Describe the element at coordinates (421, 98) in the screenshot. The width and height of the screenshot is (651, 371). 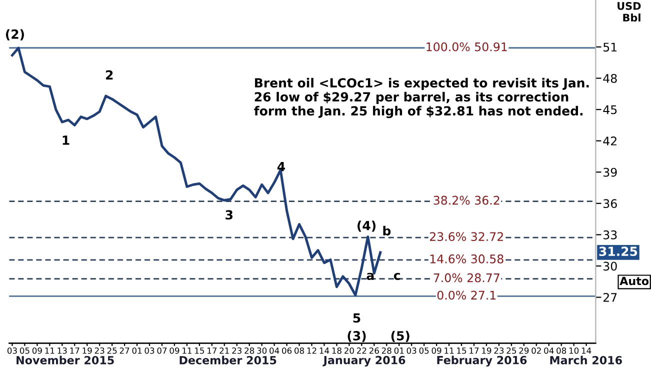
I see `annotation: Brent oil <LCOc1> is expected to revisit its Jan. 26 low of $29.27 per barrel, as its correction form the Jan. 25 high of $32.81 has not ended.` at that location.